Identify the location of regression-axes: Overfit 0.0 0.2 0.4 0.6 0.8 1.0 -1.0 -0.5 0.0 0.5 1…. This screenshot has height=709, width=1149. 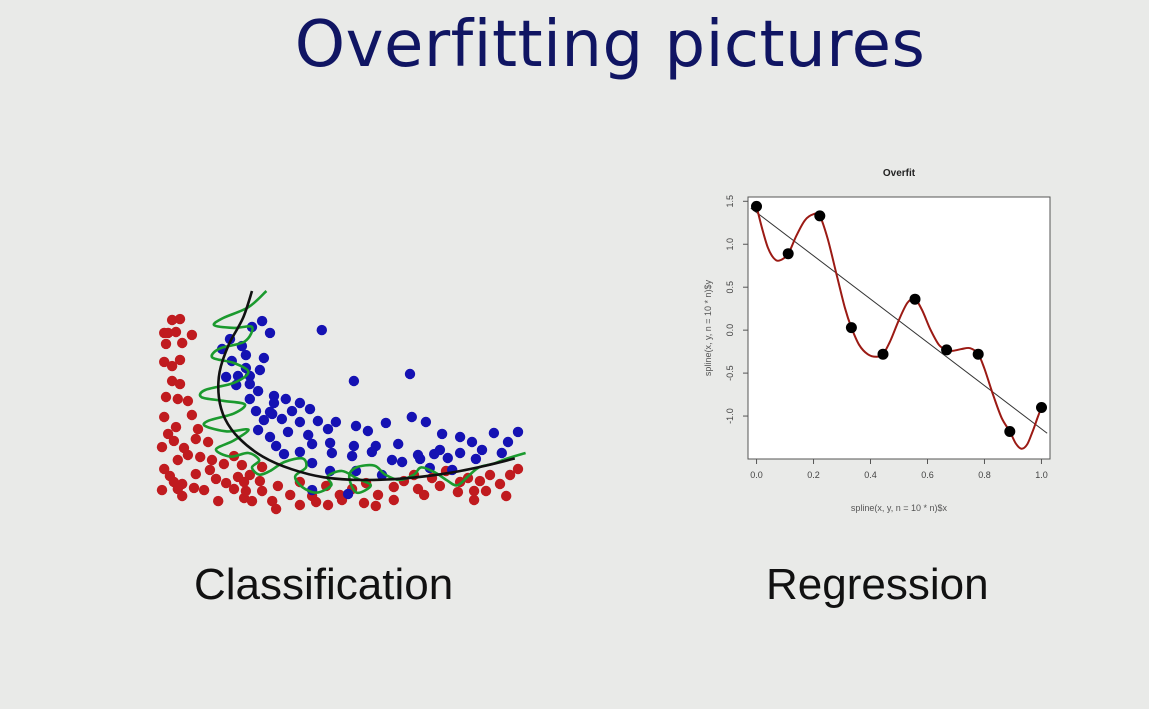
(877, 340).